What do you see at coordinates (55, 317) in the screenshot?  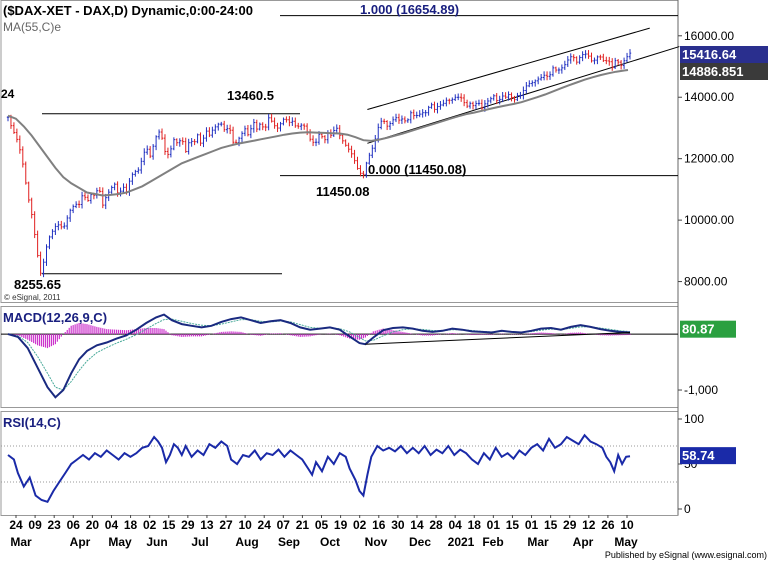 I see `macd-label: MACD(12,26,9,C)` at bounding box center [55, 317].